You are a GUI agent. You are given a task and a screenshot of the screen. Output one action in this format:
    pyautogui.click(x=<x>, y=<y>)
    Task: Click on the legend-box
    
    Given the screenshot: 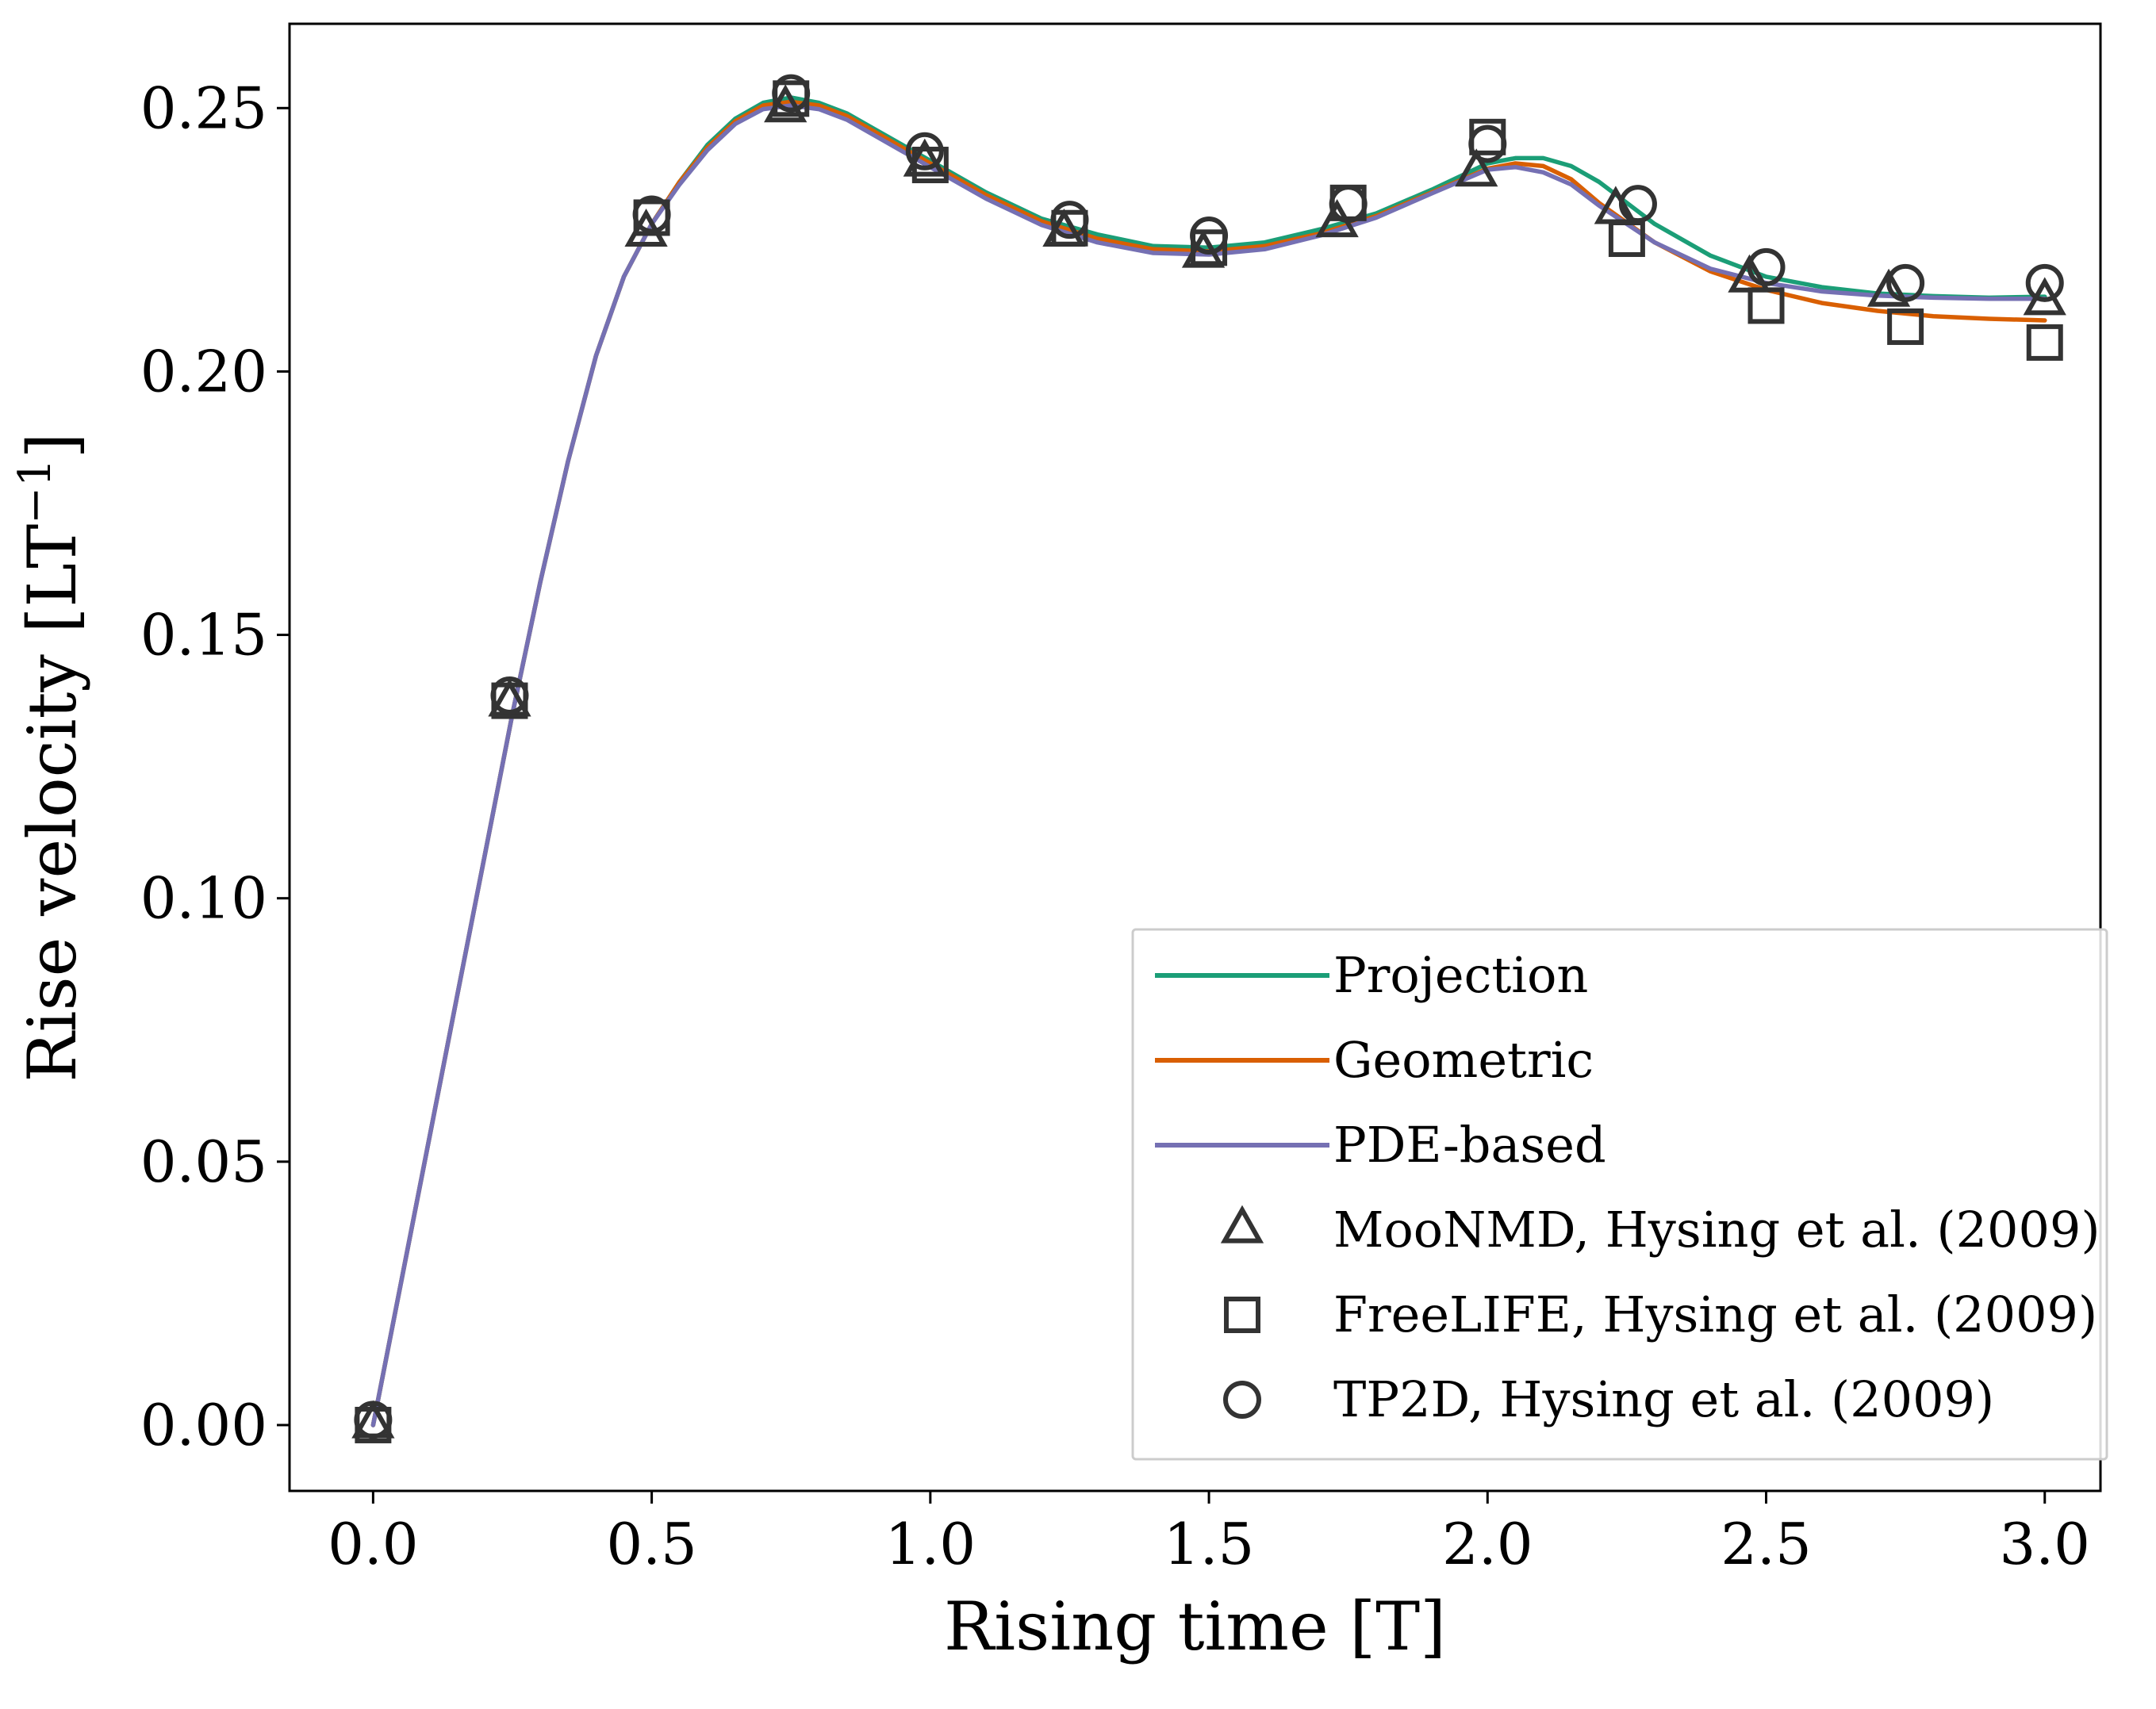 What is the action you would take?
    pyautogui.click(x=1619, y=1194)
    